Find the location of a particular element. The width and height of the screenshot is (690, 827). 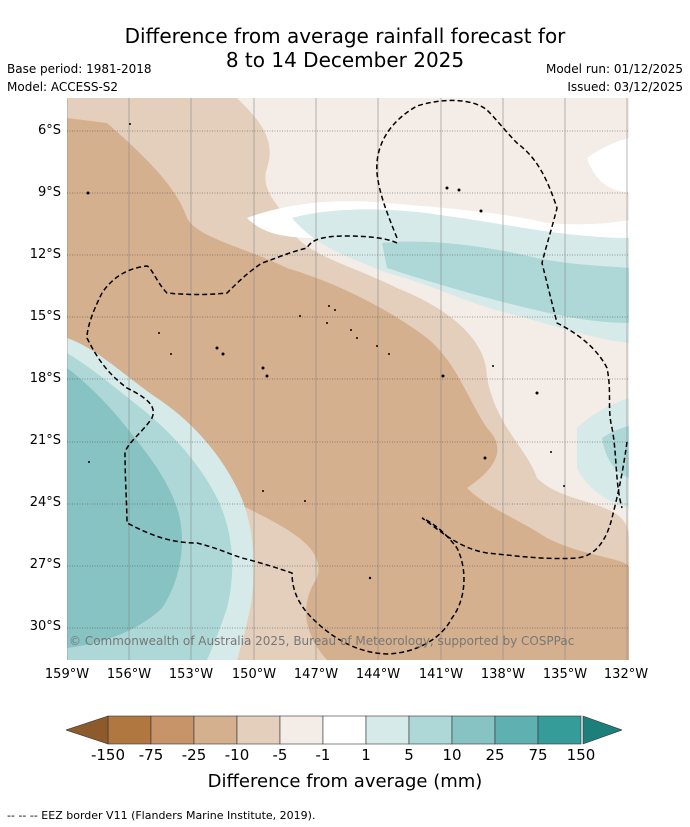

contour-east-wet is located at coordinates (603, 453).